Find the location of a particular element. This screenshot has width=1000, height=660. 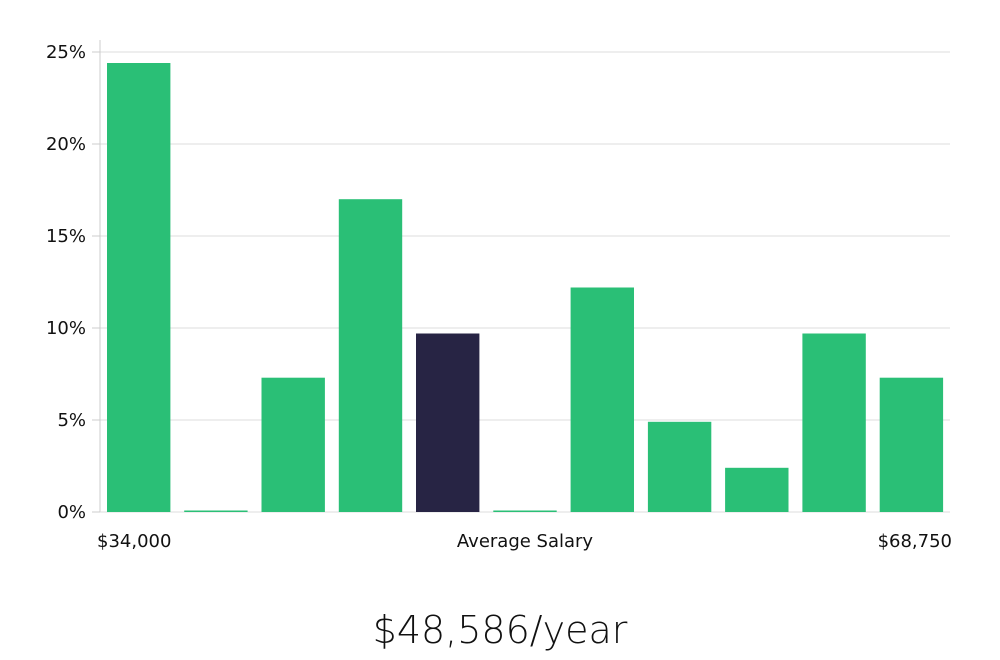

y-tick-labels: 0% 5% 10% 15% 20% 25% is located at coordinates (73, 282).